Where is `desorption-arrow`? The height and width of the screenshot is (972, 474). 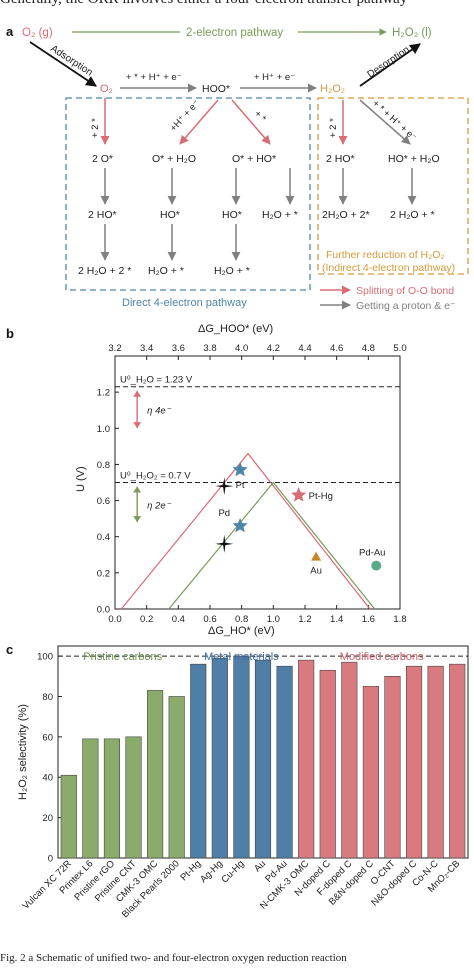 desorption-arrow is located at coordinates (390, 65).